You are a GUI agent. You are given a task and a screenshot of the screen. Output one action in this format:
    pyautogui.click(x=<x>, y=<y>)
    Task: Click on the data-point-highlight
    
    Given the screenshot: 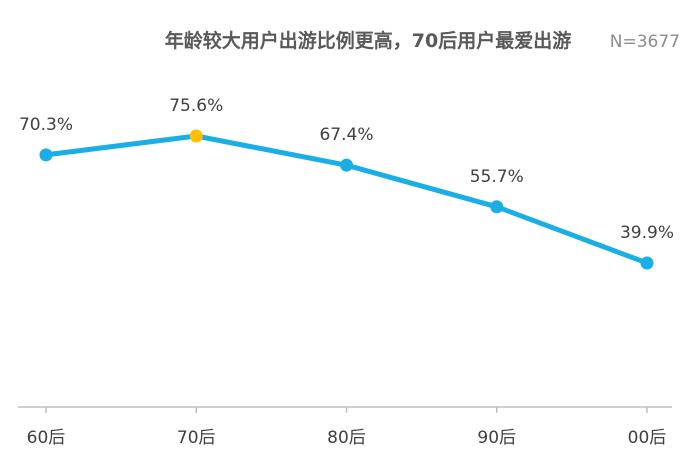 What is the action you would take?
    pyautogui.click(x=196, y=136)
    